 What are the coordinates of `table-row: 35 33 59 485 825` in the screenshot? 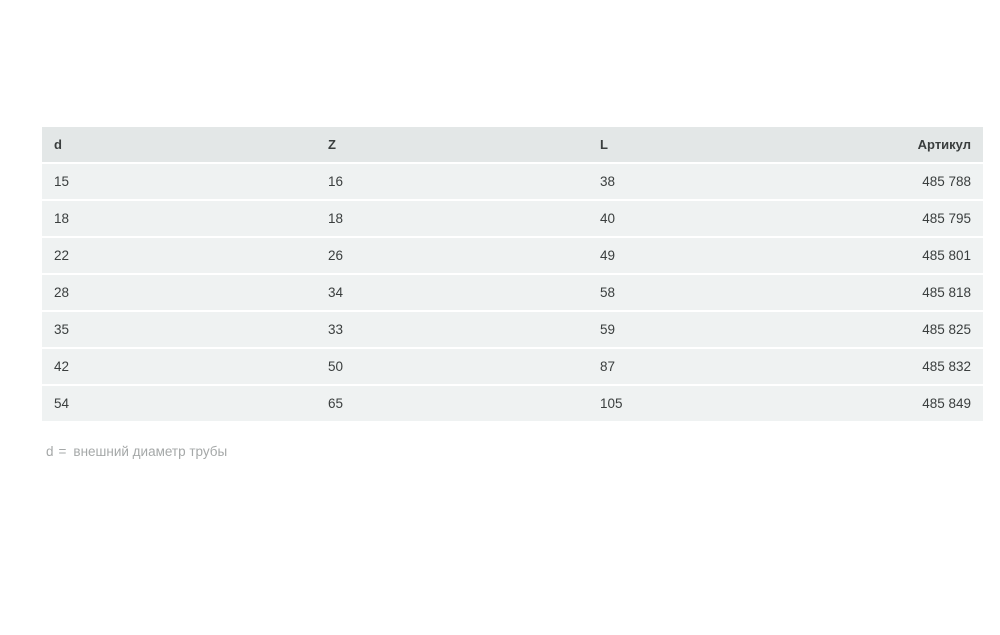 It's located at (512, 329).